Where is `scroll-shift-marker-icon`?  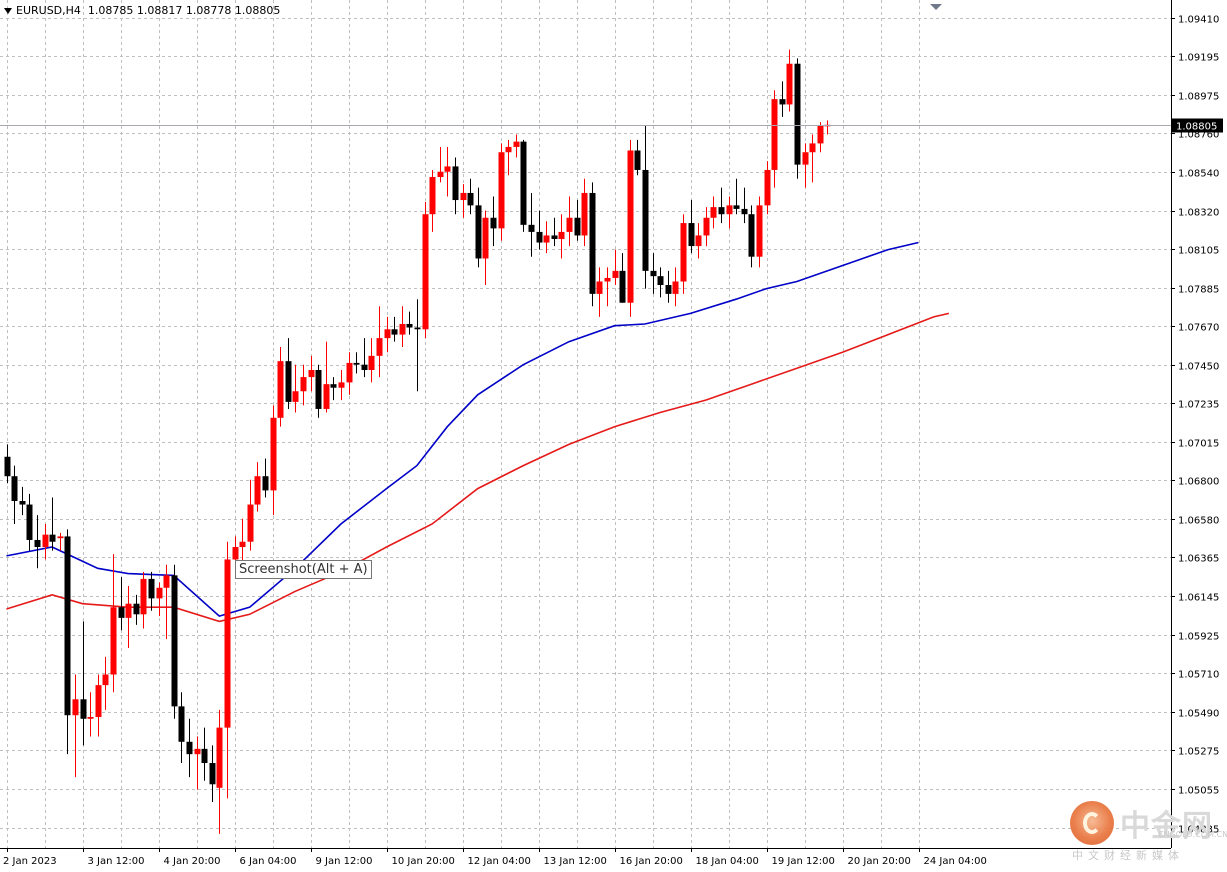
scroll-shift-marker-icon is located at coordinates (936, 7).